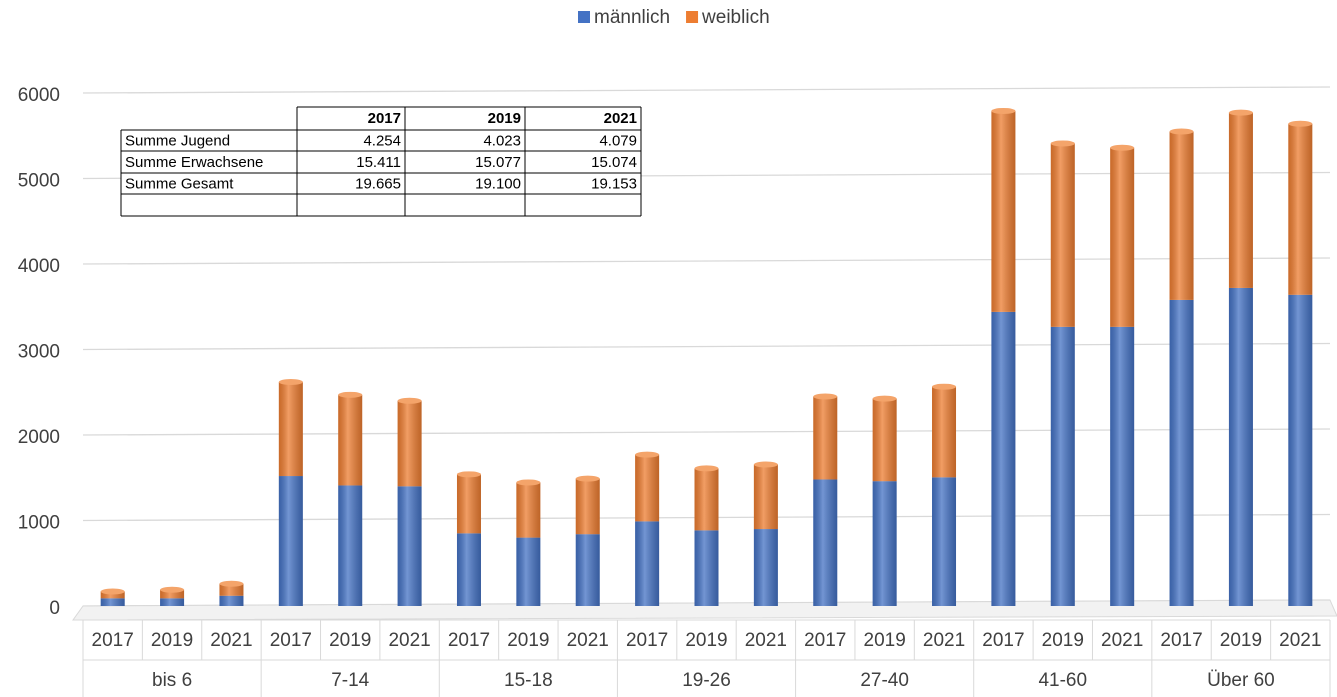 The image size is (1337, 697). What do you see at coordinates (735, 17) in the screenshot?
I see `legend-label: weiblich` at bounding box center [735, 17].